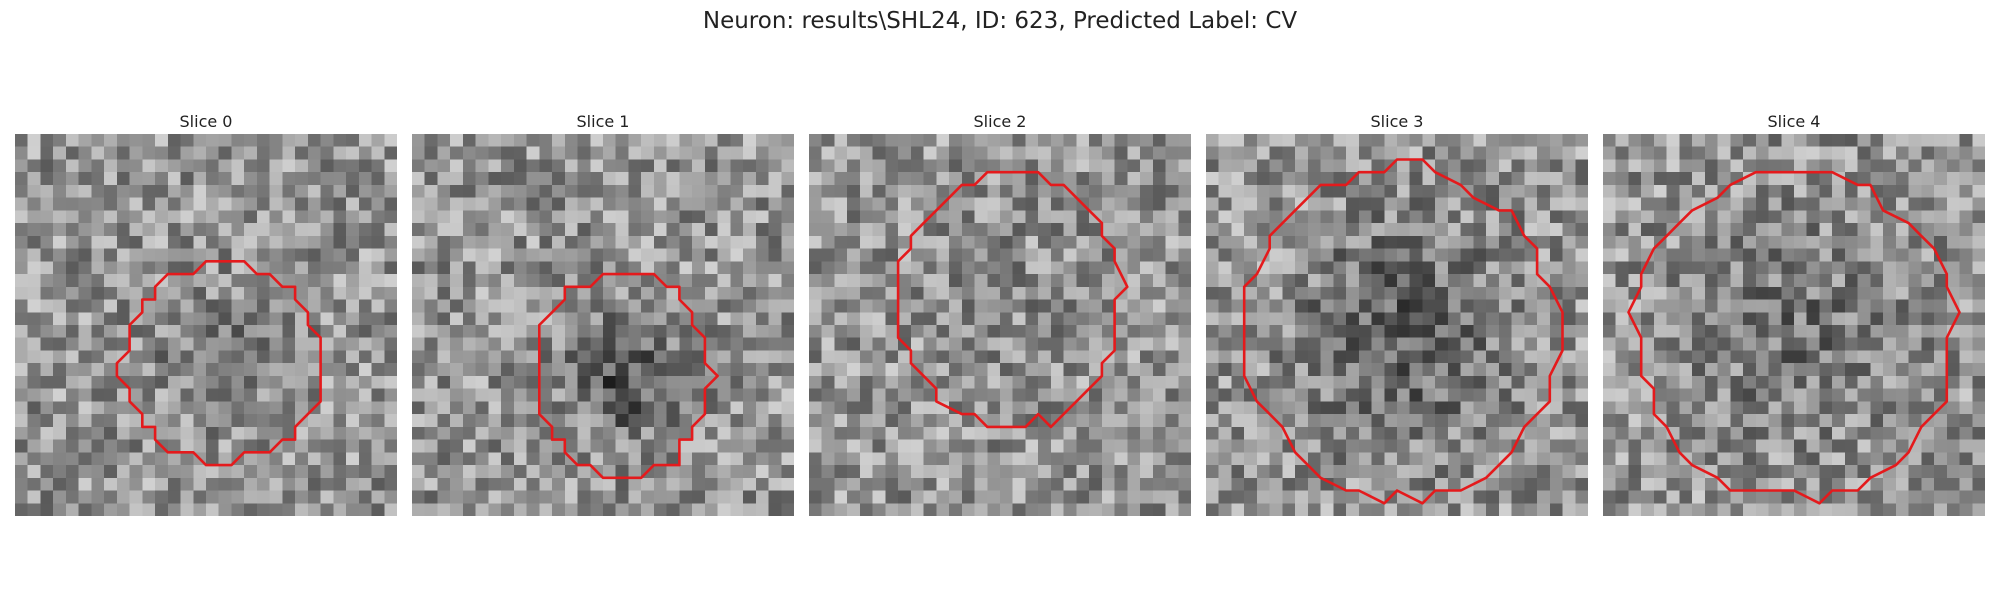 The width and height of the screenshot is (2000, 600). What do you see at coordinates (206, 121) in the screenshot?
I see `slice-title: Slice 0` at bounding box center [206, 121].